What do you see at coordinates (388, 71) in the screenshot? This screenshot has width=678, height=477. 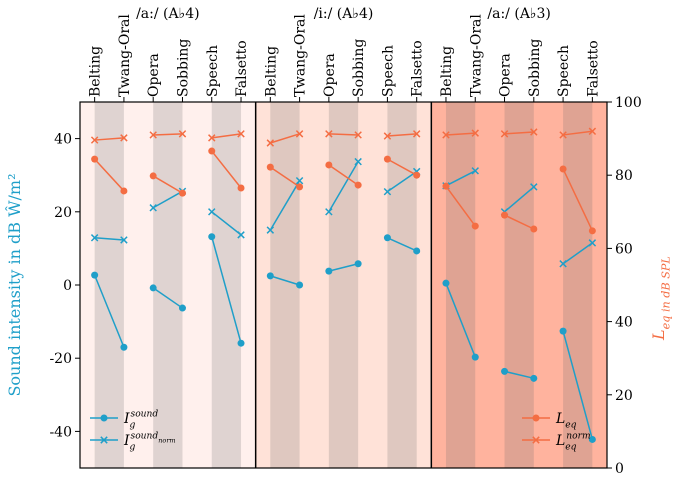 I see `category-label: Speech` at bounding box center [388, 71].